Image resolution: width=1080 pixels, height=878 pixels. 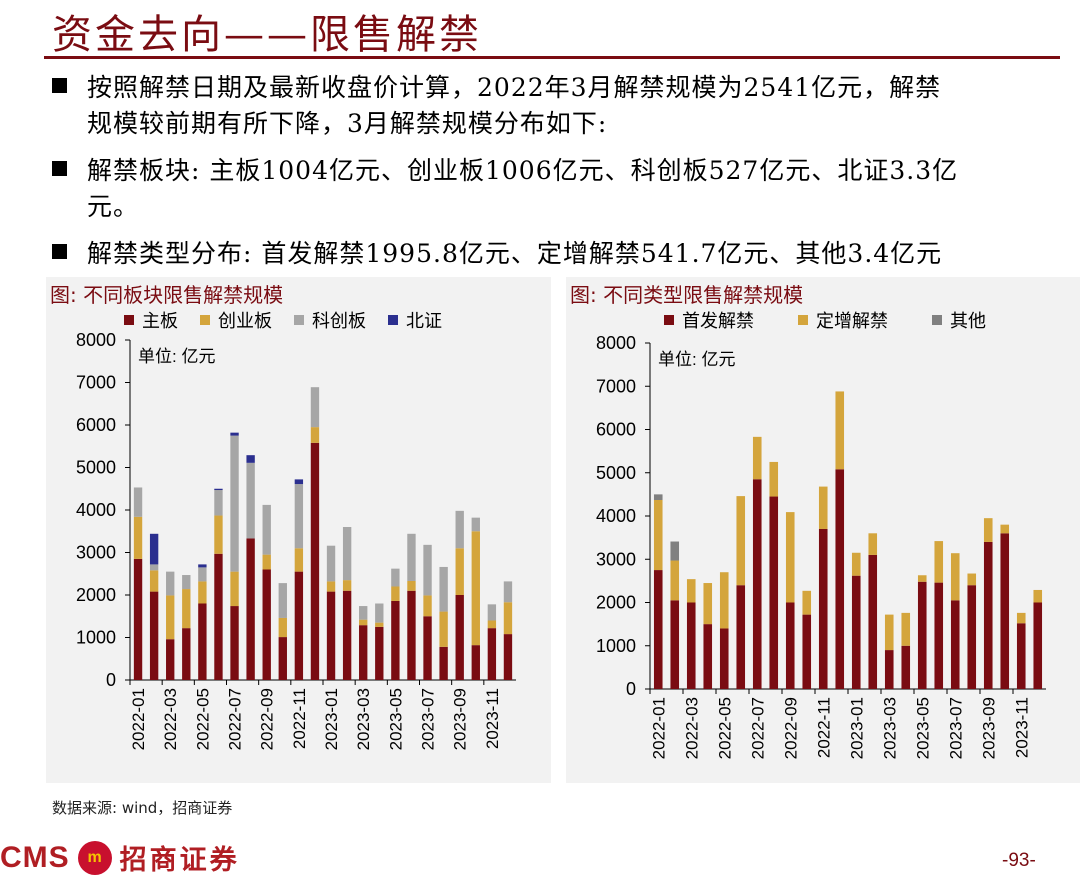 I want to click on legend-item: 创业板, so click(x=236, y=320).